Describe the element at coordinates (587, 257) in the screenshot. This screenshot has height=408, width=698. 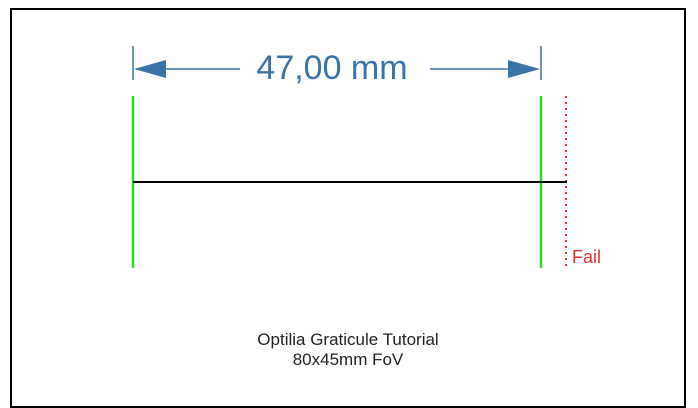
I see `fail-label: Fail` at that location.